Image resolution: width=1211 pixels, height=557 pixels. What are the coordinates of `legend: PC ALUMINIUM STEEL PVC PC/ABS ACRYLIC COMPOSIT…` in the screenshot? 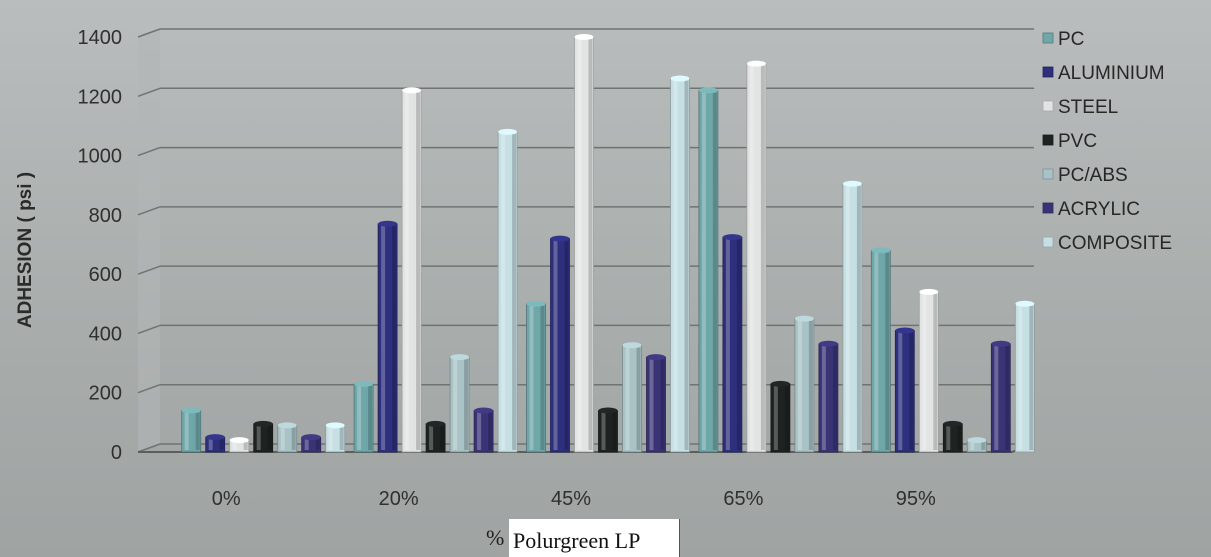 It's located at (1107, 141).